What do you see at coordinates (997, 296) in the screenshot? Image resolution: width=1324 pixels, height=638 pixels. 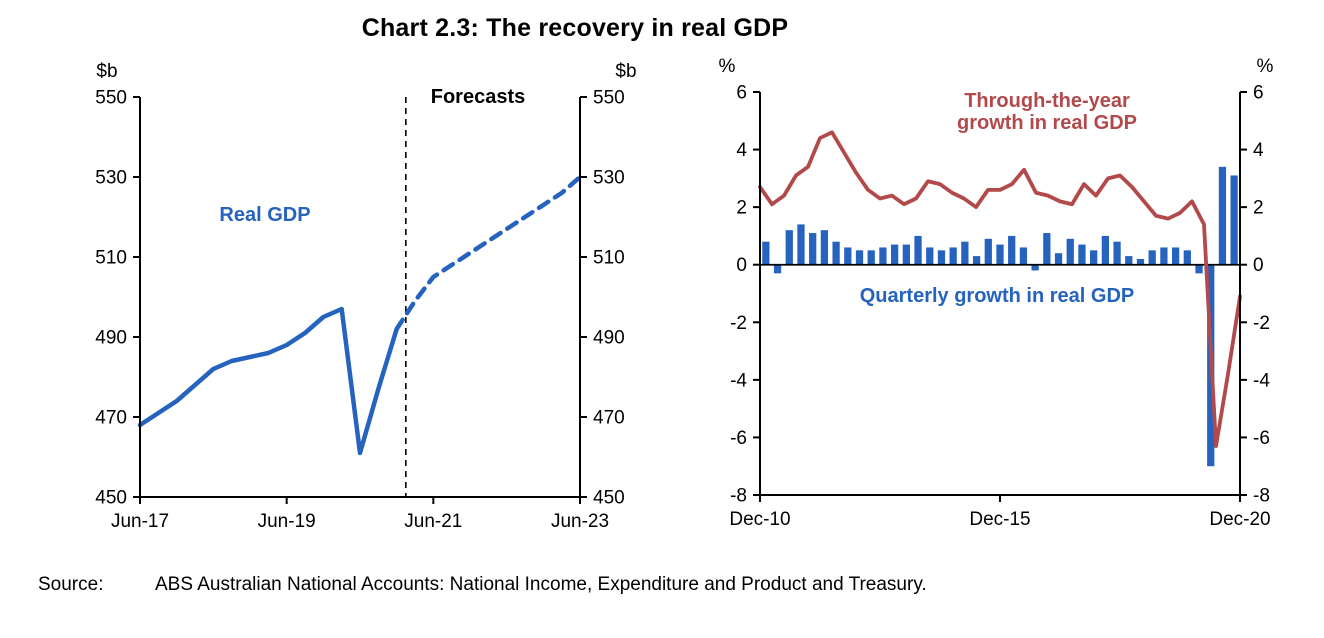 I see `quarterly-growth-label: Quarterly growth in real GDP` at bounding box center [997, 296].